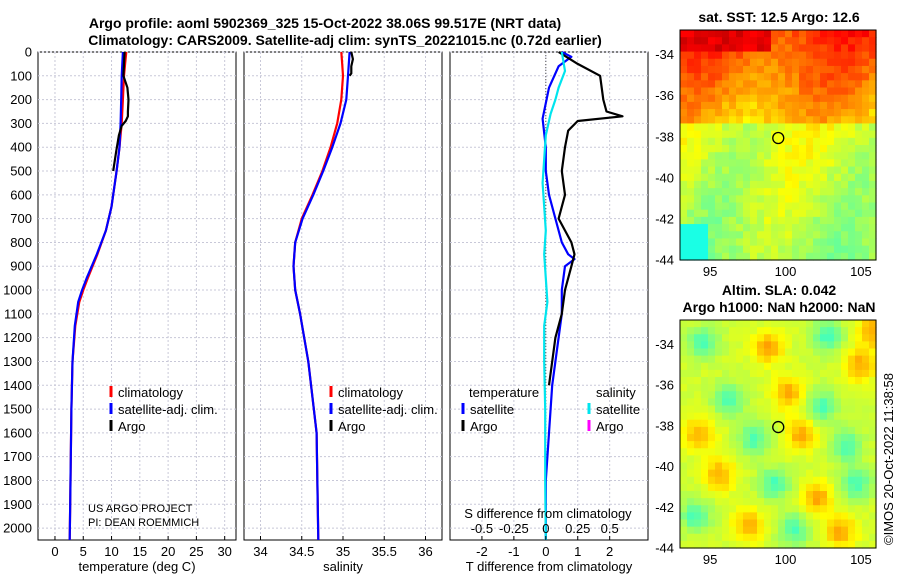 This screenshot has height=580, width=900. Describe the element at coordinates (17, 456) in the screenshot. I see `y-tick-label: 1700` at that location.